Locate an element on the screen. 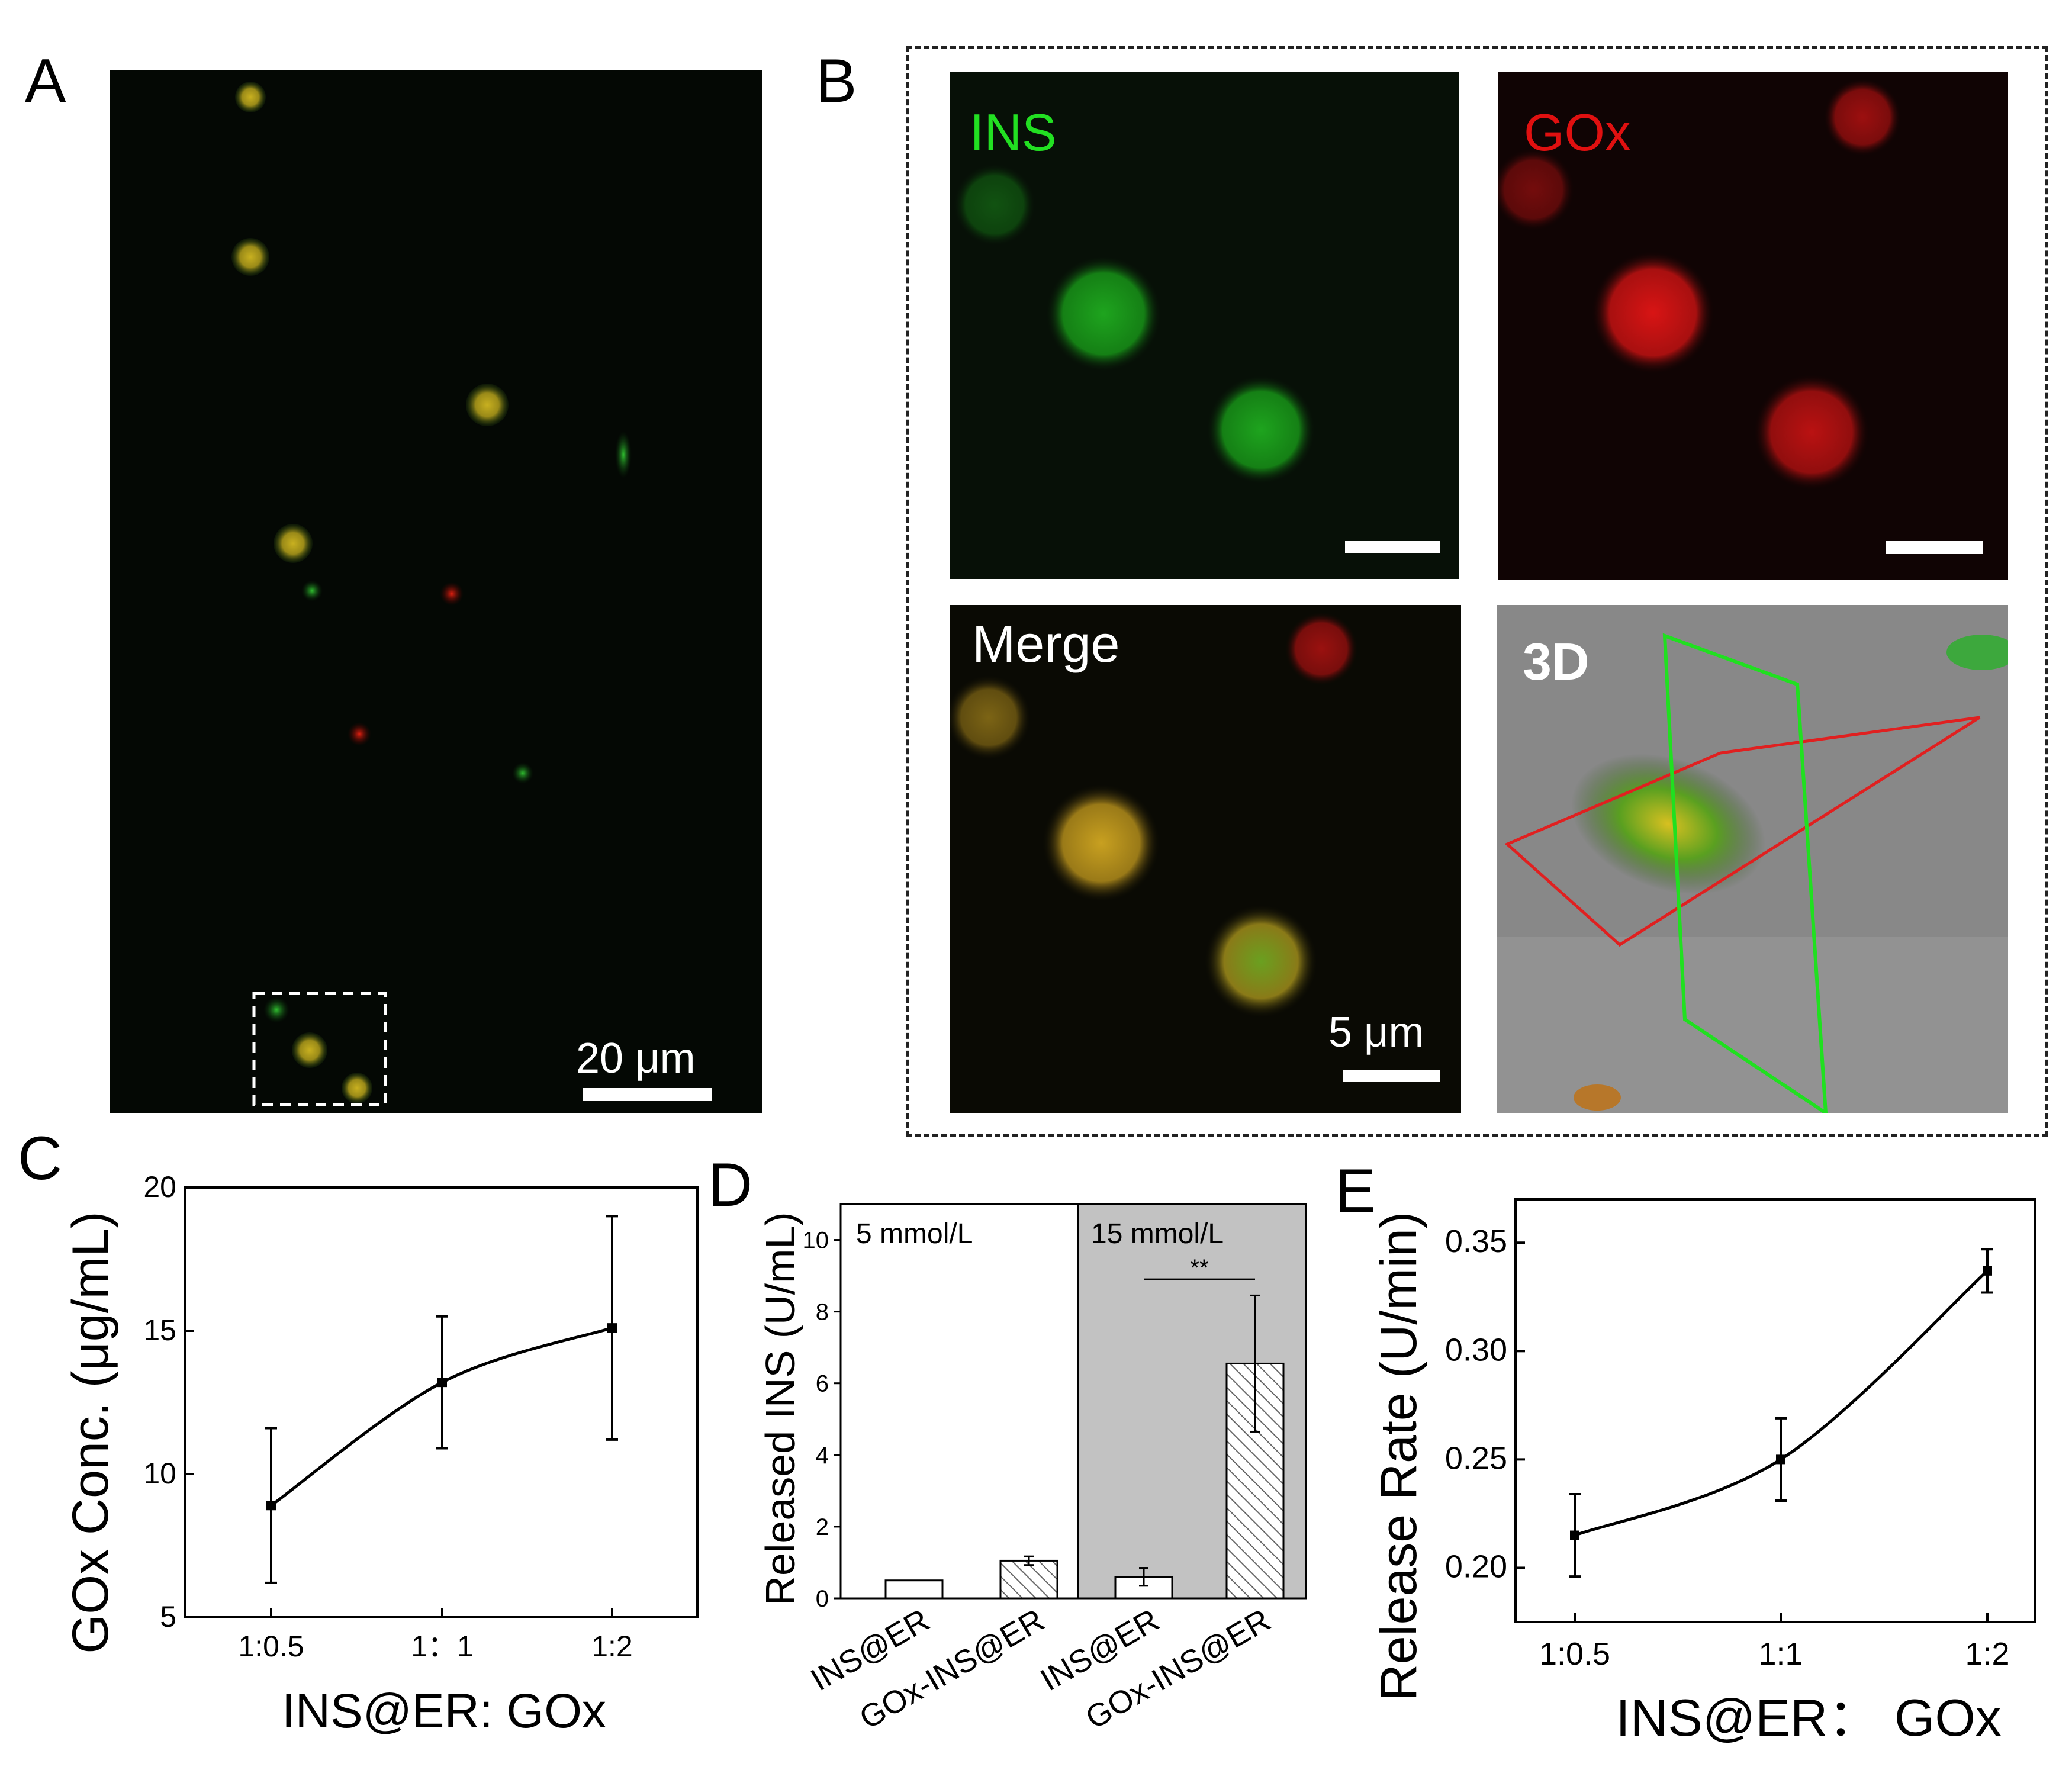 Image resolution: width=2072 pixels, height=1770 pixels. gox-cells is located at coordinates (1740, 316).